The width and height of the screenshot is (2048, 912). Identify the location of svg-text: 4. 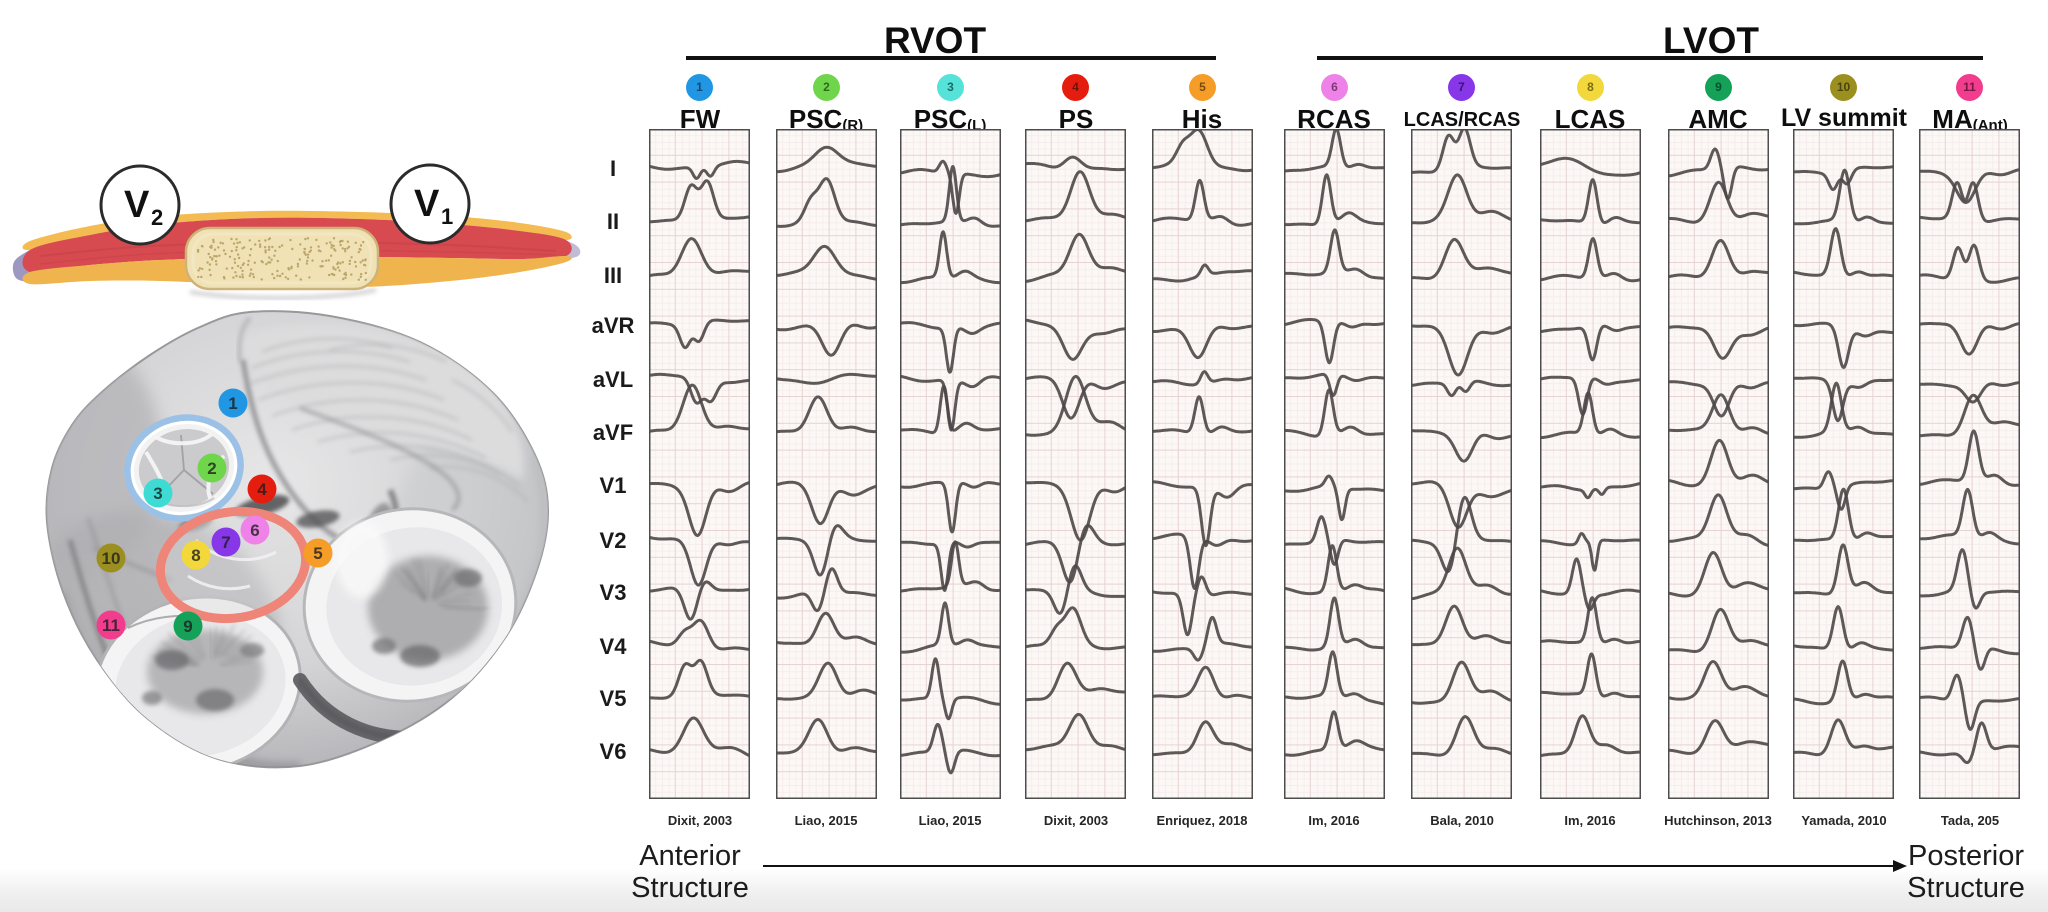
(262, 489).